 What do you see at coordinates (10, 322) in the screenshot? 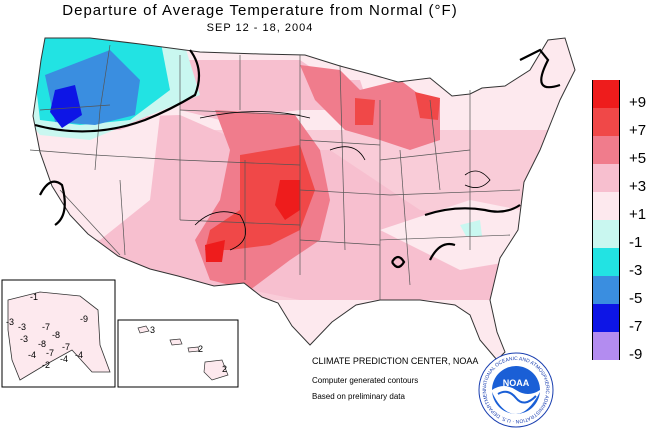
I see `alaska-label-12: -3` at bounding box center [10, 322].